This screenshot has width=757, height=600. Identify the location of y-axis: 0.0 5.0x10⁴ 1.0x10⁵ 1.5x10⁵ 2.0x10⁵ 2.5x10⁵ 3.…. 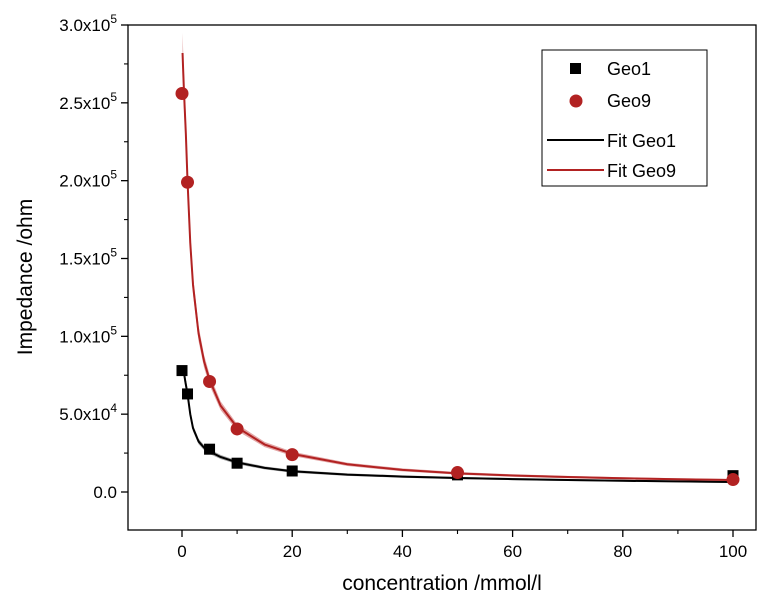
(93, 257).